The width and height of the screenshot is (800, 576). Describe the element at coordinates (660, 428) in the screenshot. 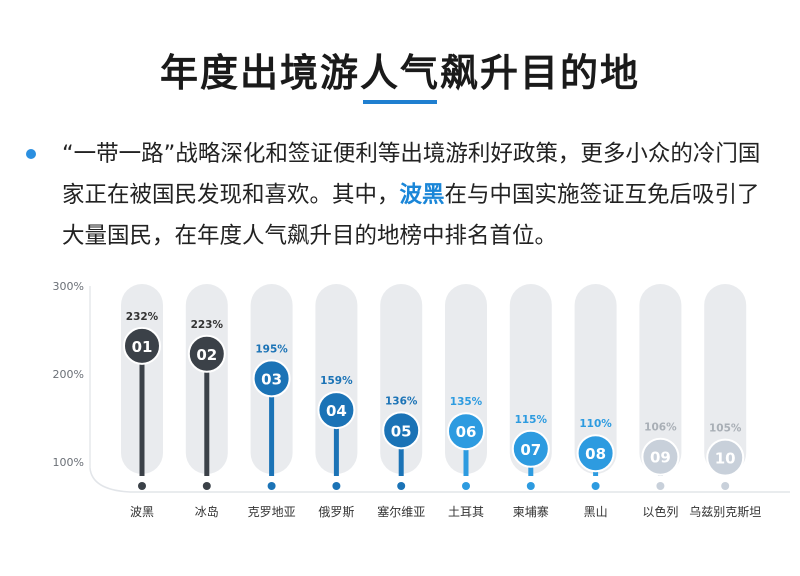

I see `value-label: 106%` at that location.